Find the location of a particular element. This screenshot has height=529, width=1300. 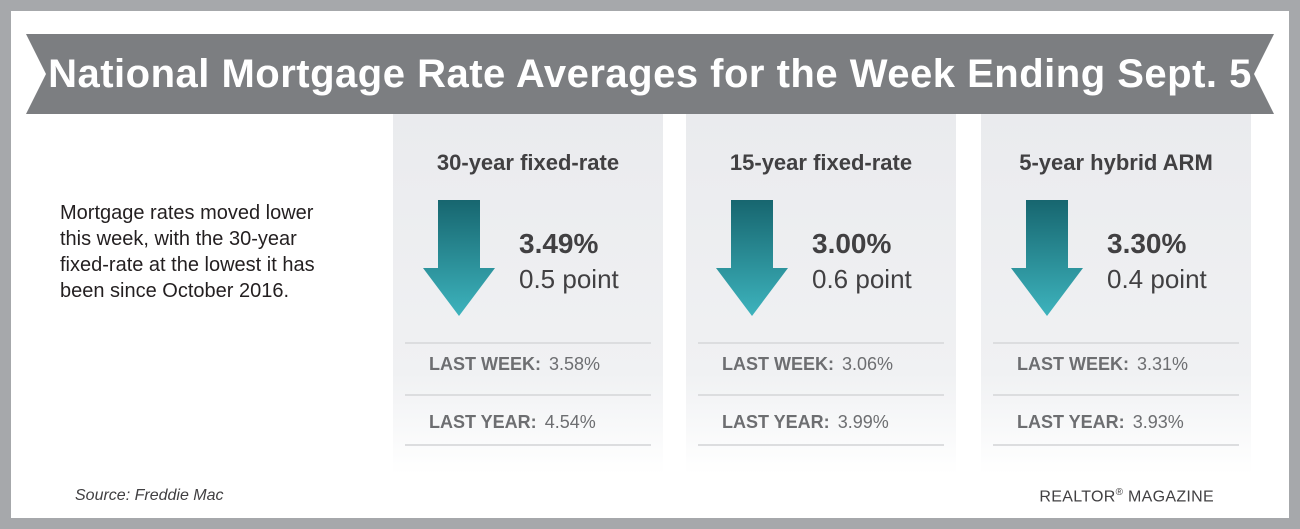

last-week-value: 3.31% is located at coordinates (1163, 364).